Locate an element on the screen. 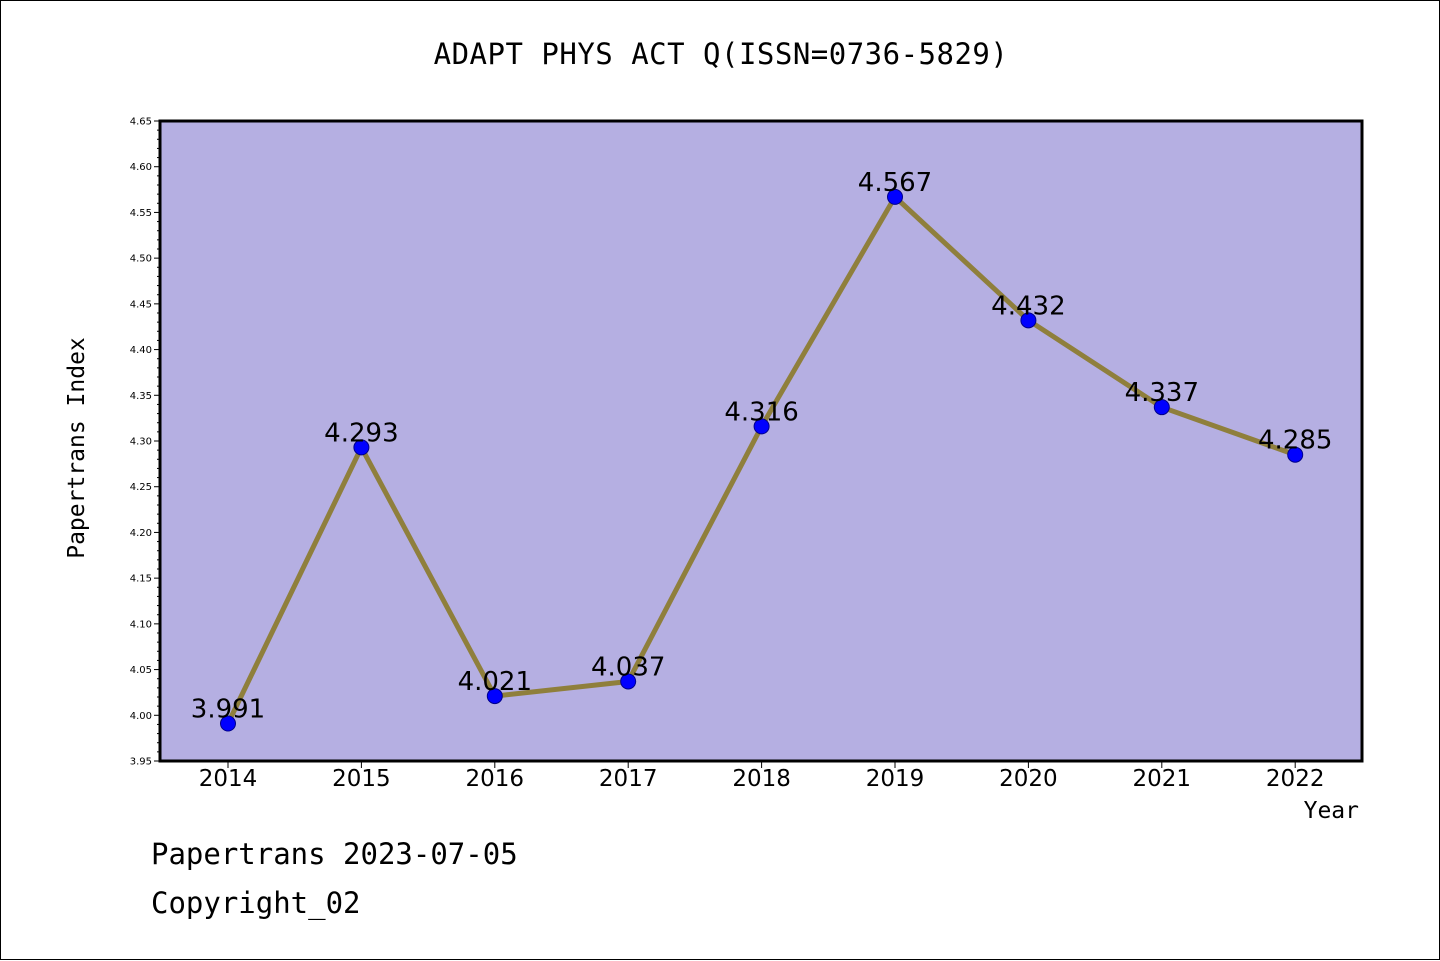 This screenshot has width=1440, height=961. data-label: 4.021 is located at coordinates (495, 682).